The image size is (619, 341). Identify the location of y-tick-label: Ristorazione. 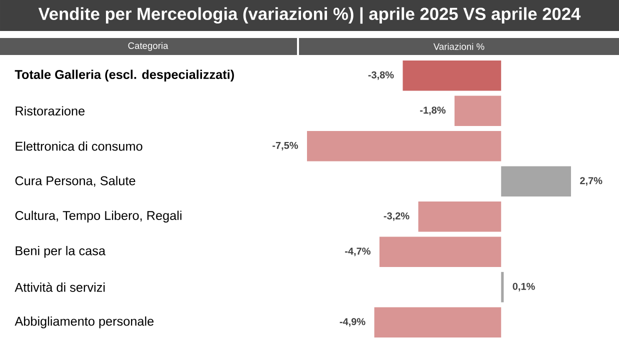
(50, 111).